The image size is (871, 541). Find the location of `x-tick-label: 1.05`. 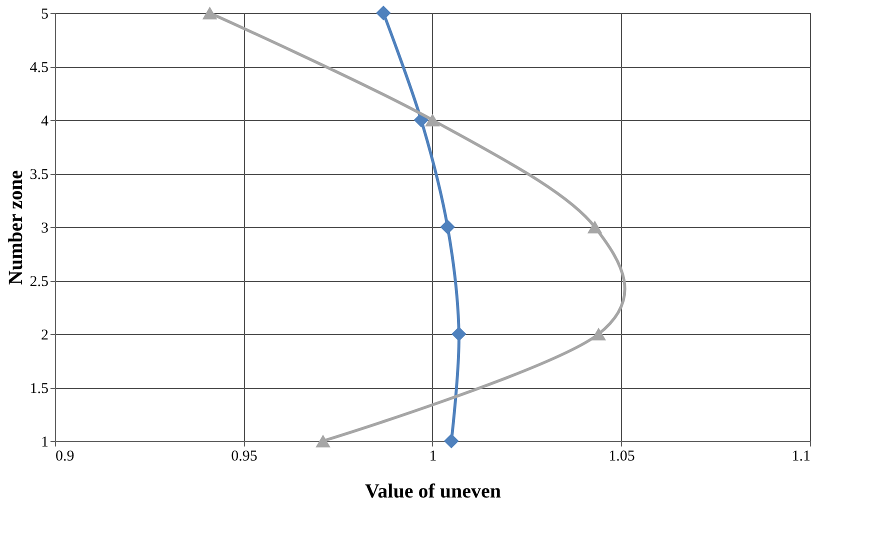

x-tick-label: 1.05 is located at coordinates (621, 456).